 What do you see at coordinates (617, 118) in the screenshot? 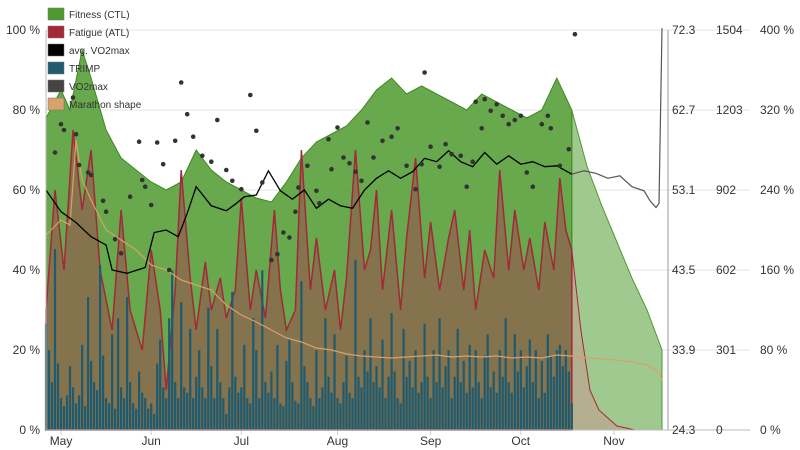
I see `avg-vo2max-projection-line` at bounding box center [617, 118].